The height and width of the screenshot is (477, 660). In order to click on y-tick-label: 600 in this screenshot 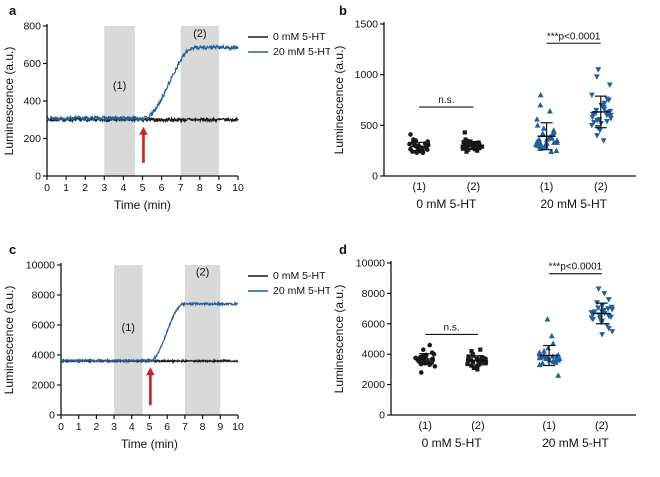, I will do `click(32, 64)`.